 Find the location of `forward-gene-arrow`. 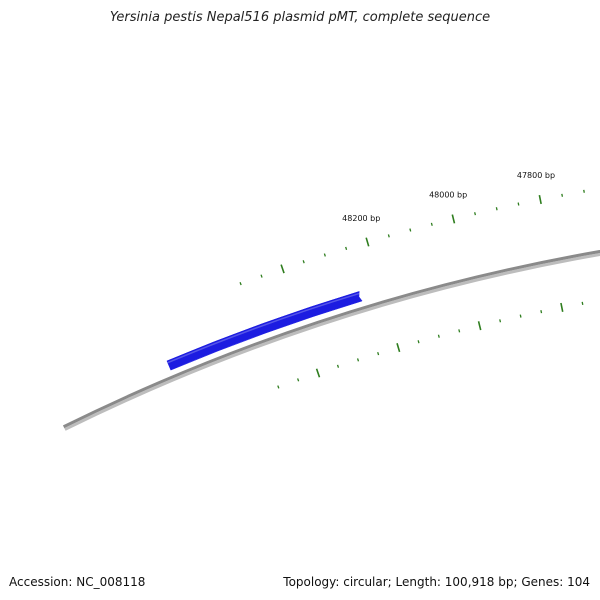

forward-gene-arrow is located at coordinates (264, 331).